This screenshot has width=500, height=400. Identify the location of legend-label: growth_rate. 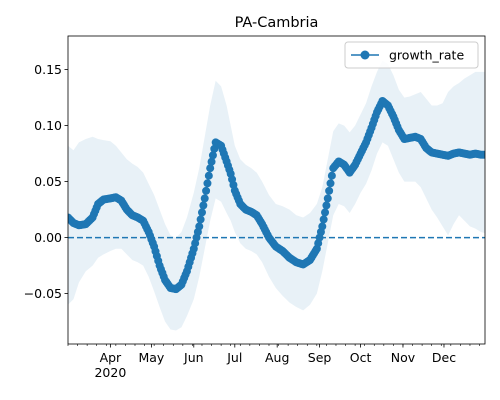
(426, 55).